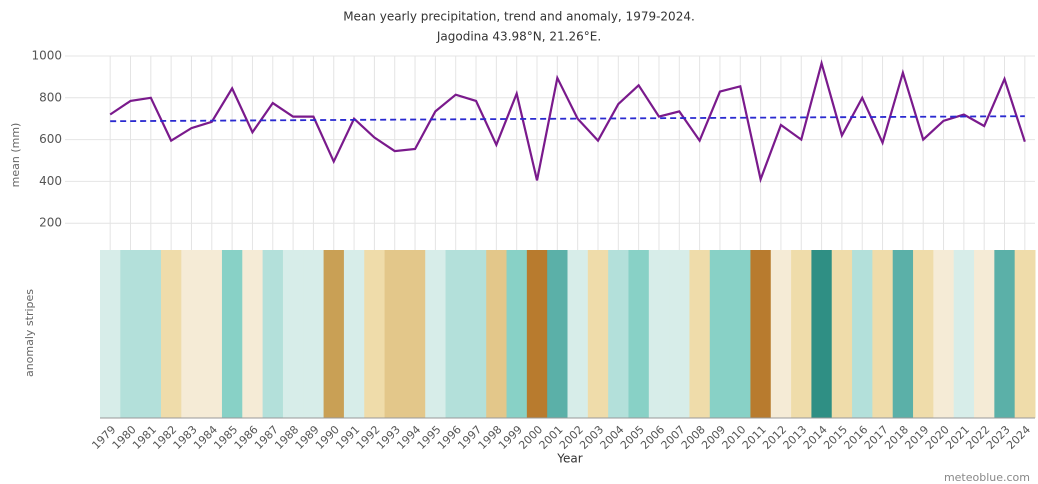 This screenshot has width=1038, height=484. Describe the element at coordinates (15, 155) in the screenshot. I see `y-axis-label: mean (mm)` at that location.